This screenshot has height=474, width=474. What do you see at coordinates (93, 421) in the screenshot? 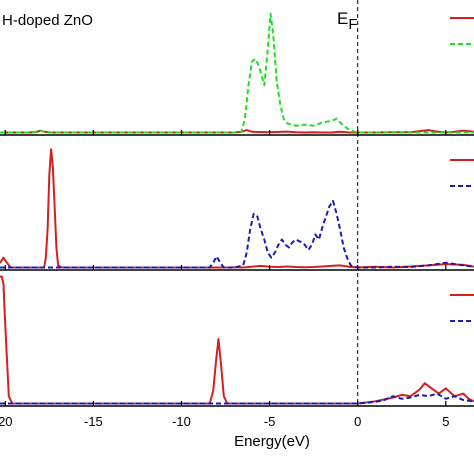
I see `x-tick-label: -15` at bounding box center [93, 421].